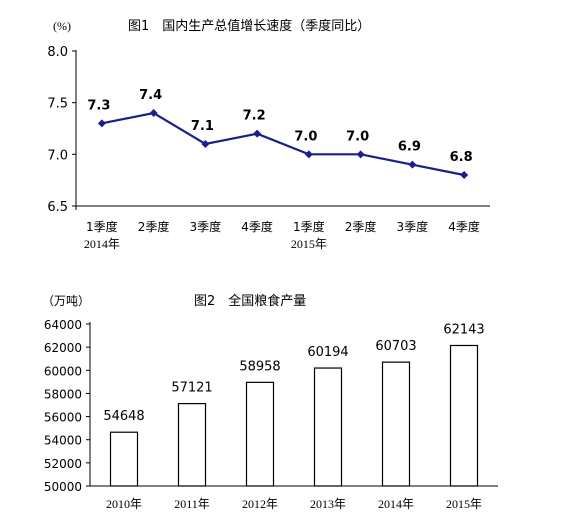  What do you see at coordinates (461, 157) in the screenshot?
I see `chart1-data-label: 6.8` at bounding box center [461, 157].